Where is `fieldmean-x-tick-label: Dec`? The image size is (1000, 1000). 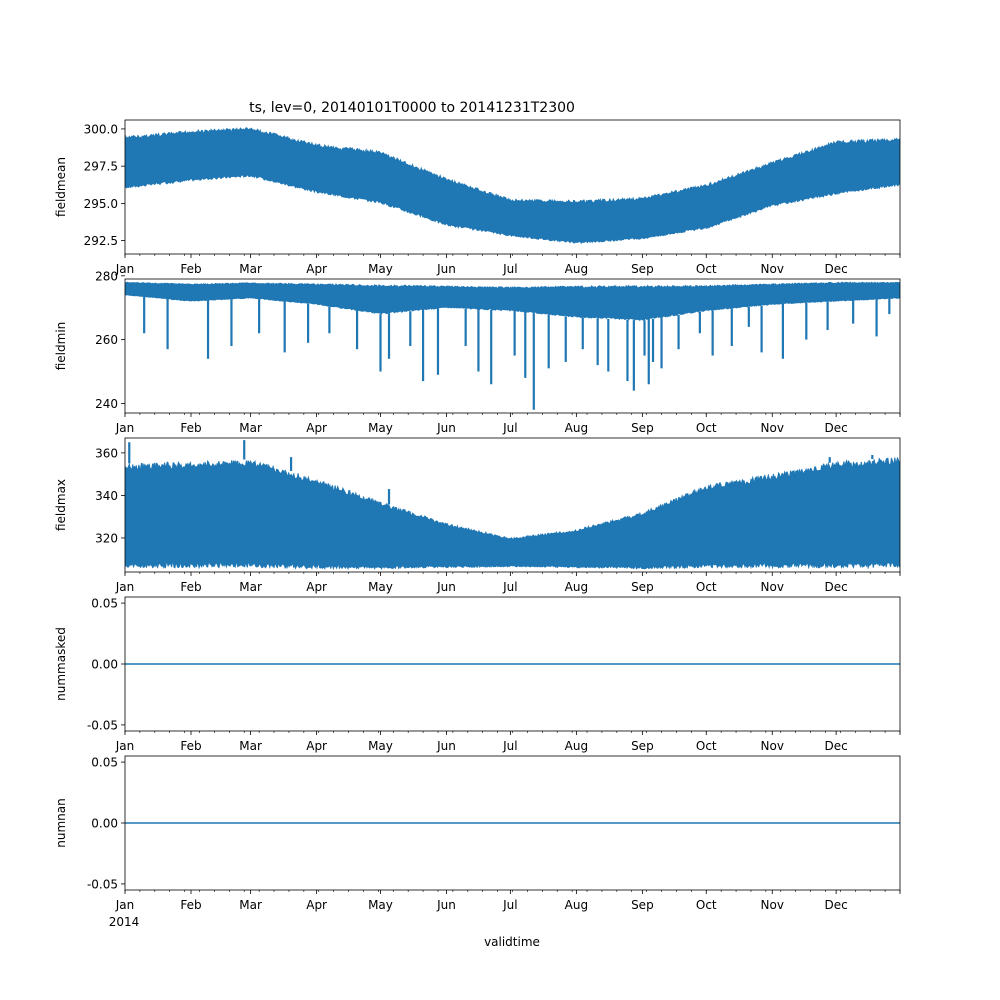 fieldmean-x-tick-label: Dec is located at coordinates (836, 269).